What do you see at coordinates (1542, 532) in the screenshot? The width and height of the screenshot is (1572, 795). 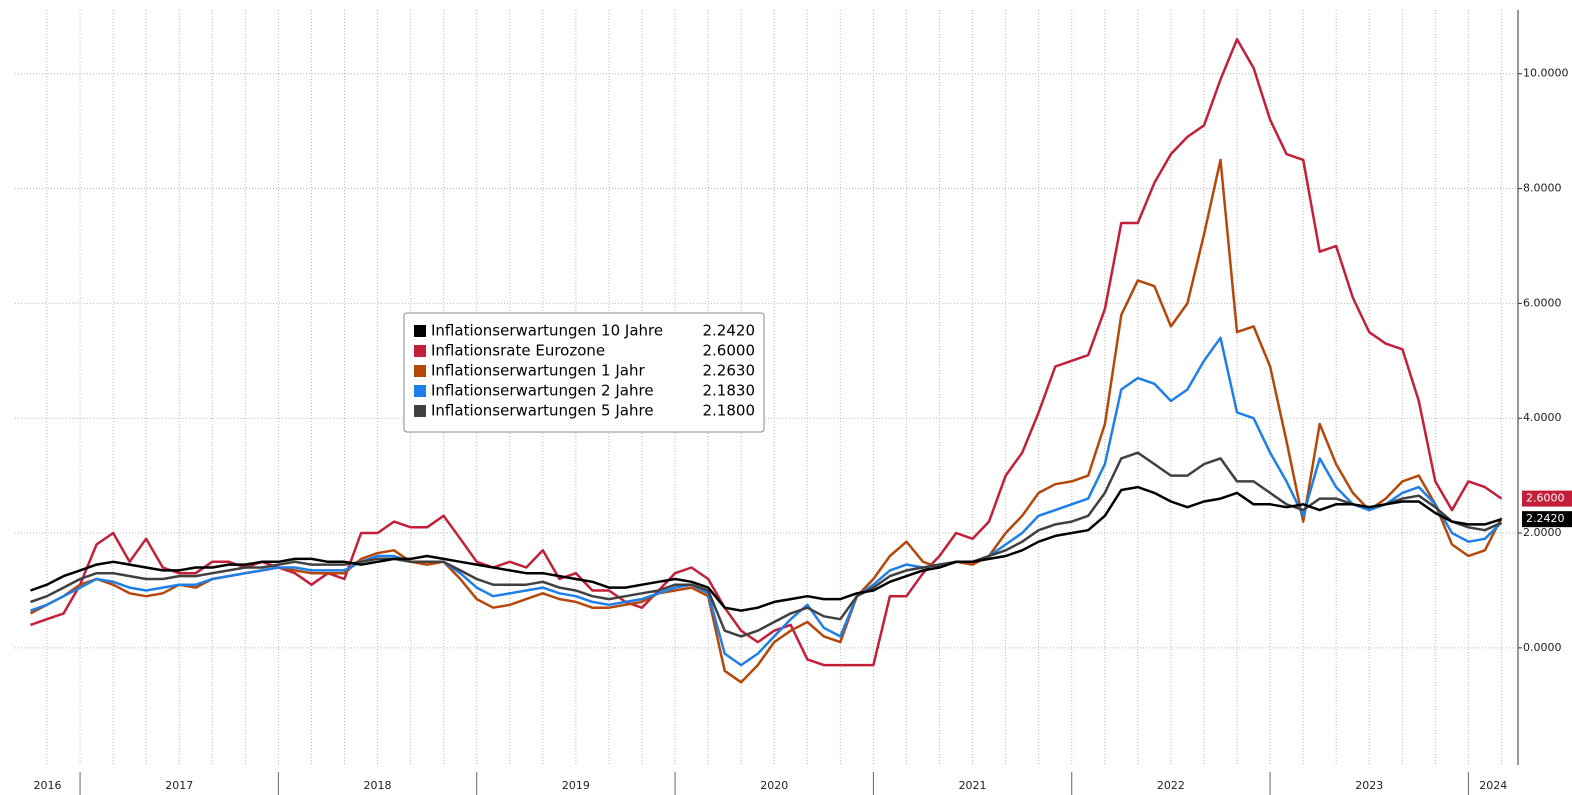 I see `y-tick-label: 2.0000` at bounding box center [1542, 532].